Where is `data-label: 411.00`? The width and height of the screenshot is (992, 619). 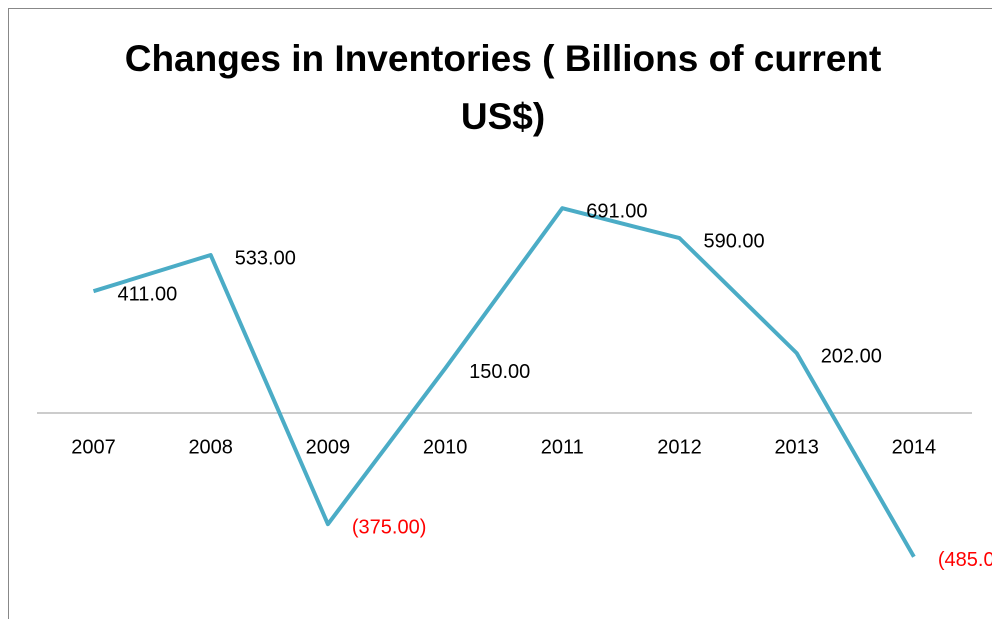 data-label: 411.00 is located at coordinates (148, 294).